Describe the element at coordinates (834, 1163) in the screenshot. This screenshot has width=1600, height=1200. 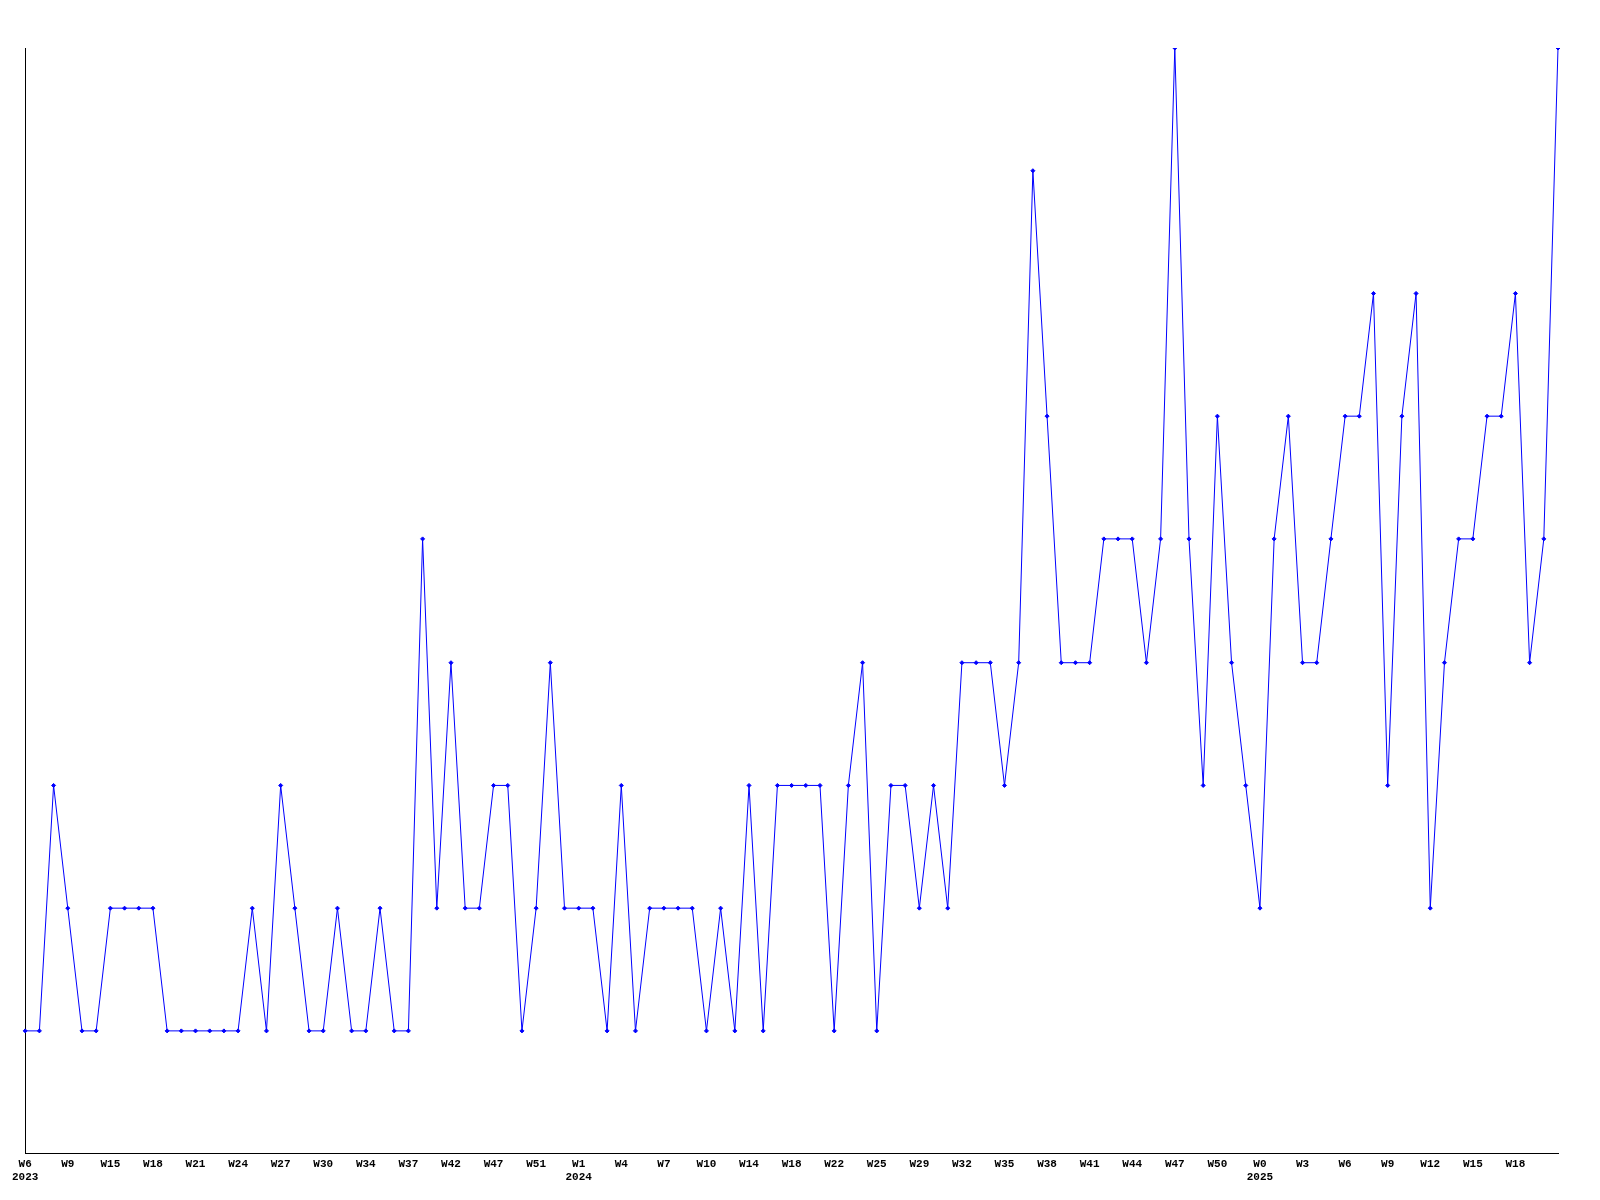
I see `x-tick-label: W22` at that location.